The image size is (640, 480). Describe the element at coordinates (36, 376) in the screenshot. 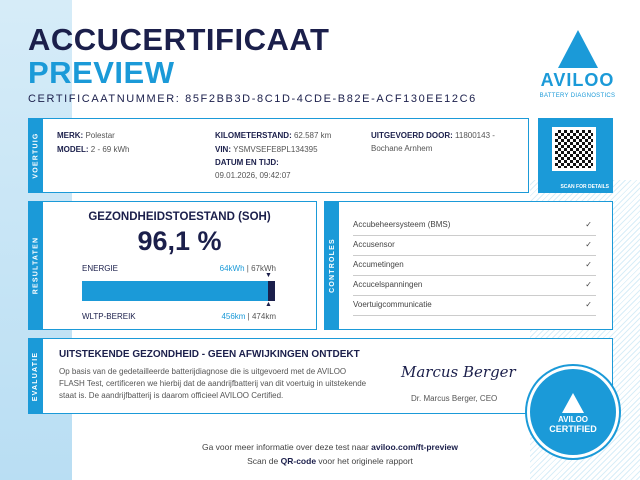

I see `section-label: EVALUATIE` at that location.